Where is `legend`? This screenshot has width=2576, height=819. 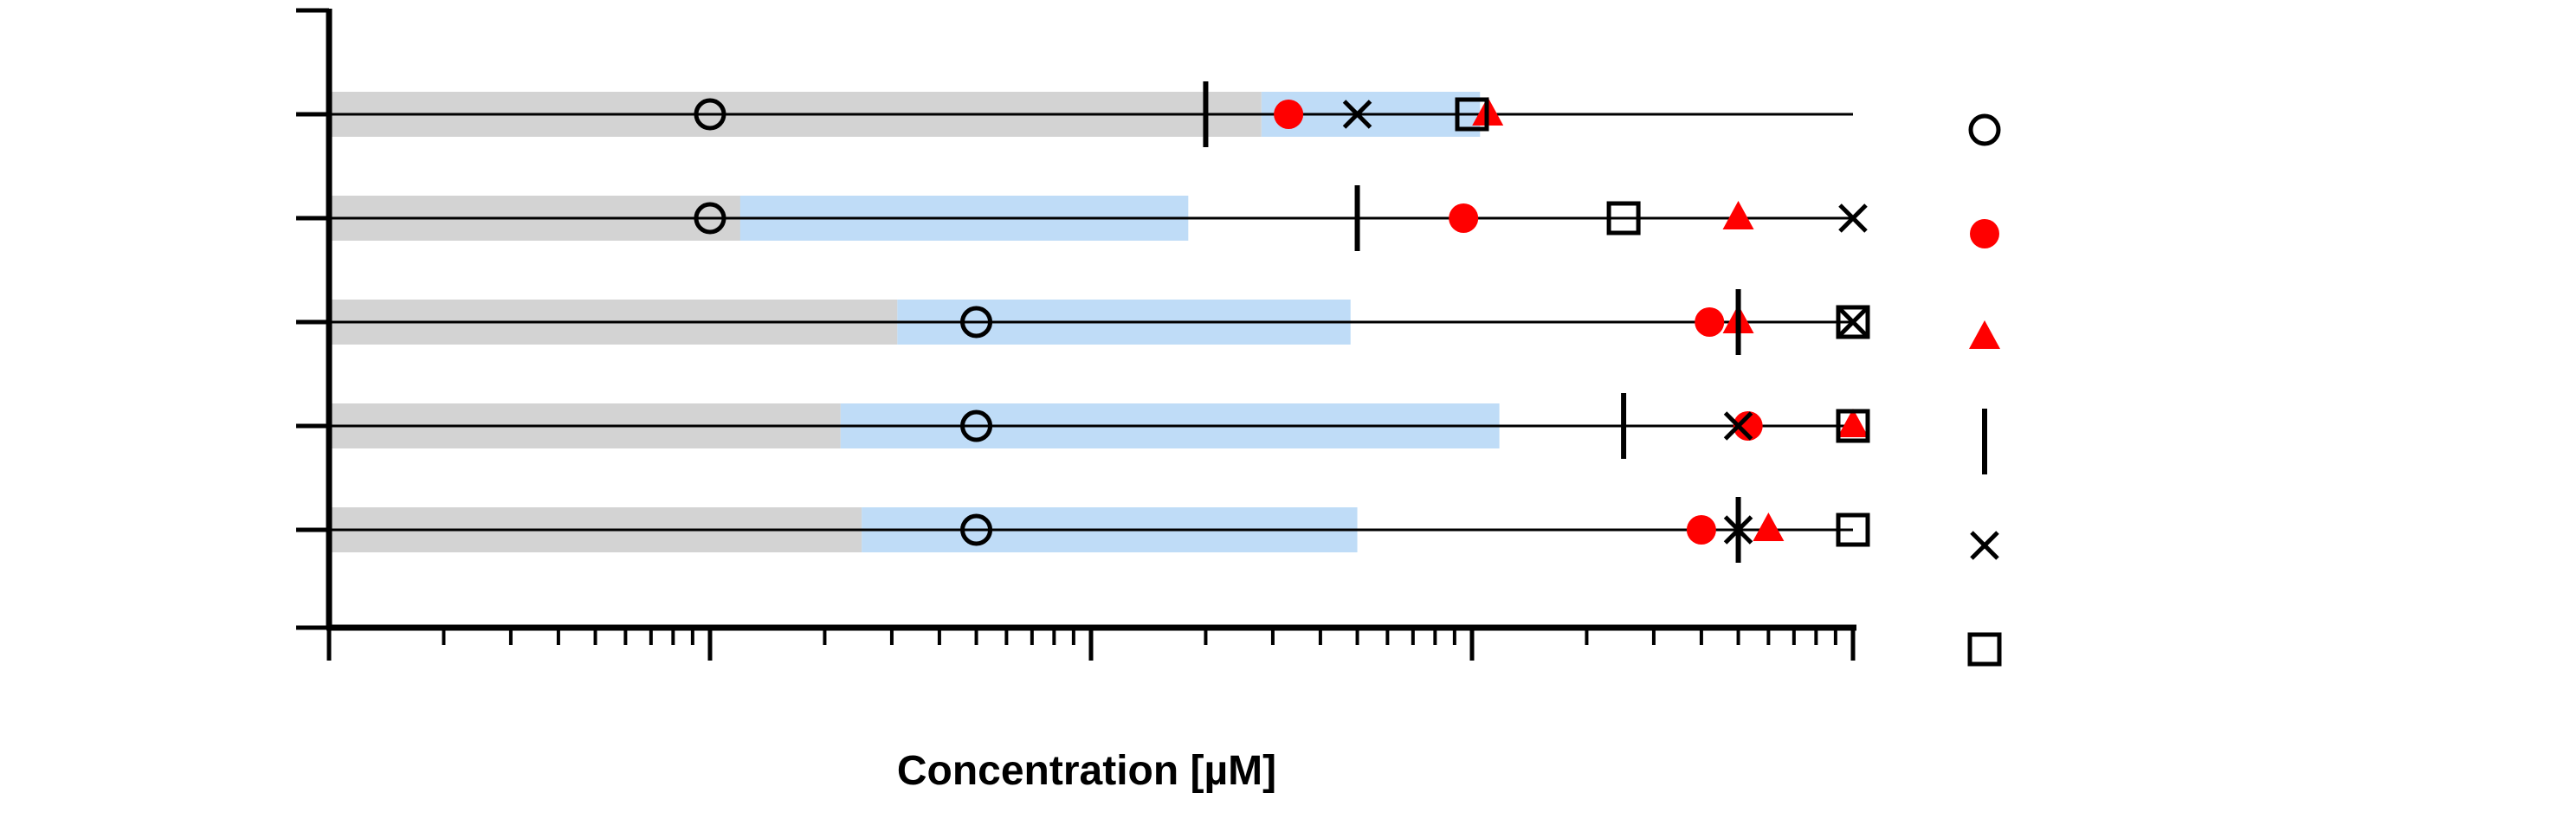
legend is located at coordinates (1984, 390).